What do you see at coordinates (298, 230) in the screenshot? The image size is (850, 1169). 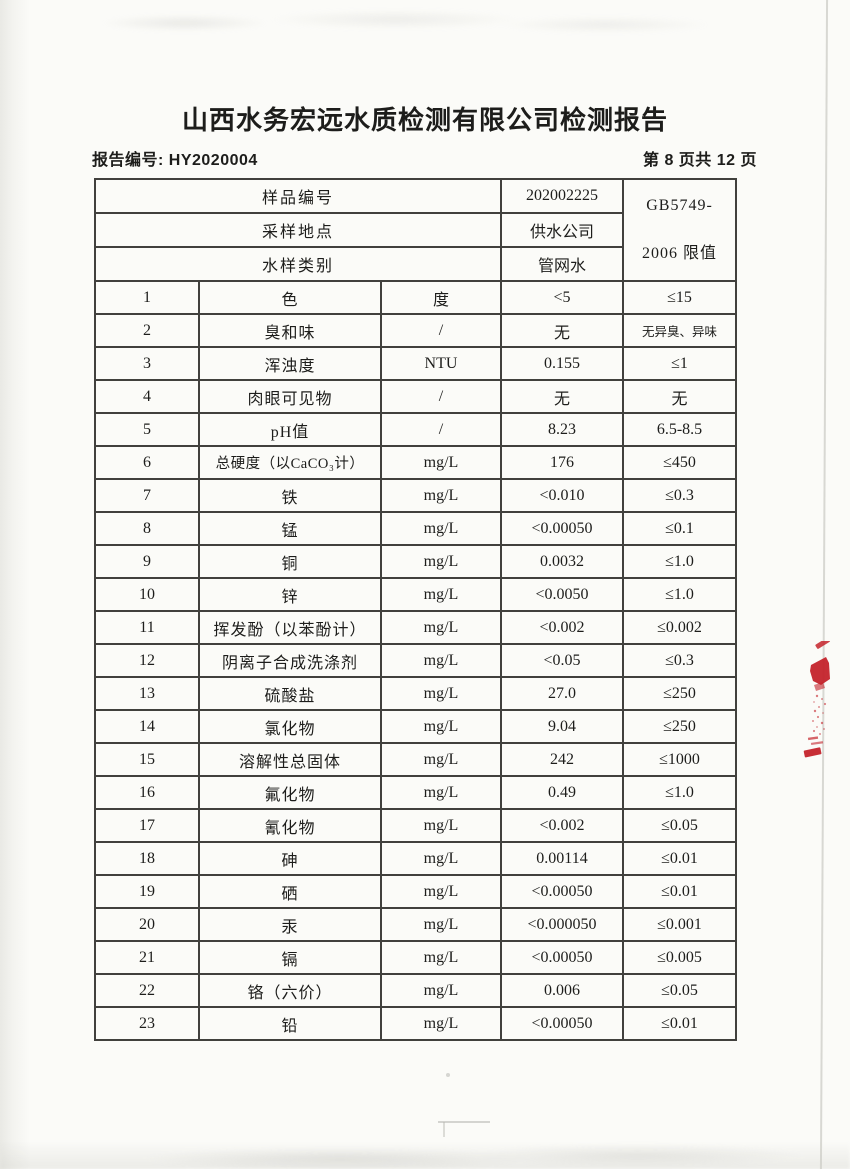 I see `sampling-site-label: 采样地点` at bounding box center [298, 230].